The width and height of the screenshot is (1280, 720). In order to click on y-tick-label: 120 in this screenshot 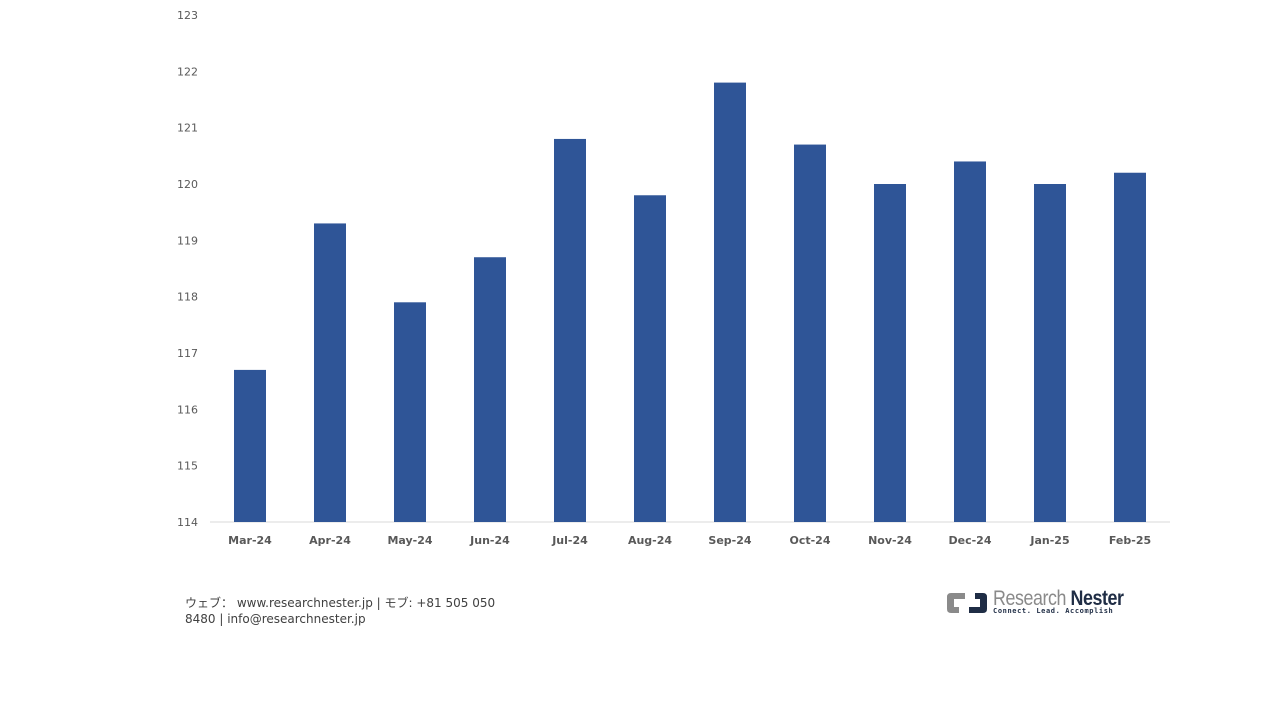, I will do `click(187, 184)`.